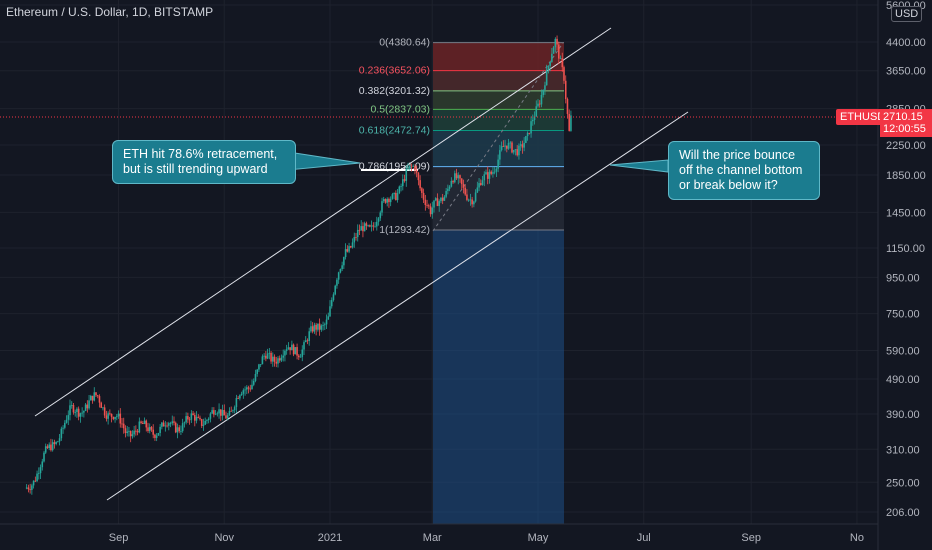 The height and width of the screenshot is (550, 932). Describe the element at coordinates (330, 538) in the screenshot. I see `x-tick-label: 2021` at that location.